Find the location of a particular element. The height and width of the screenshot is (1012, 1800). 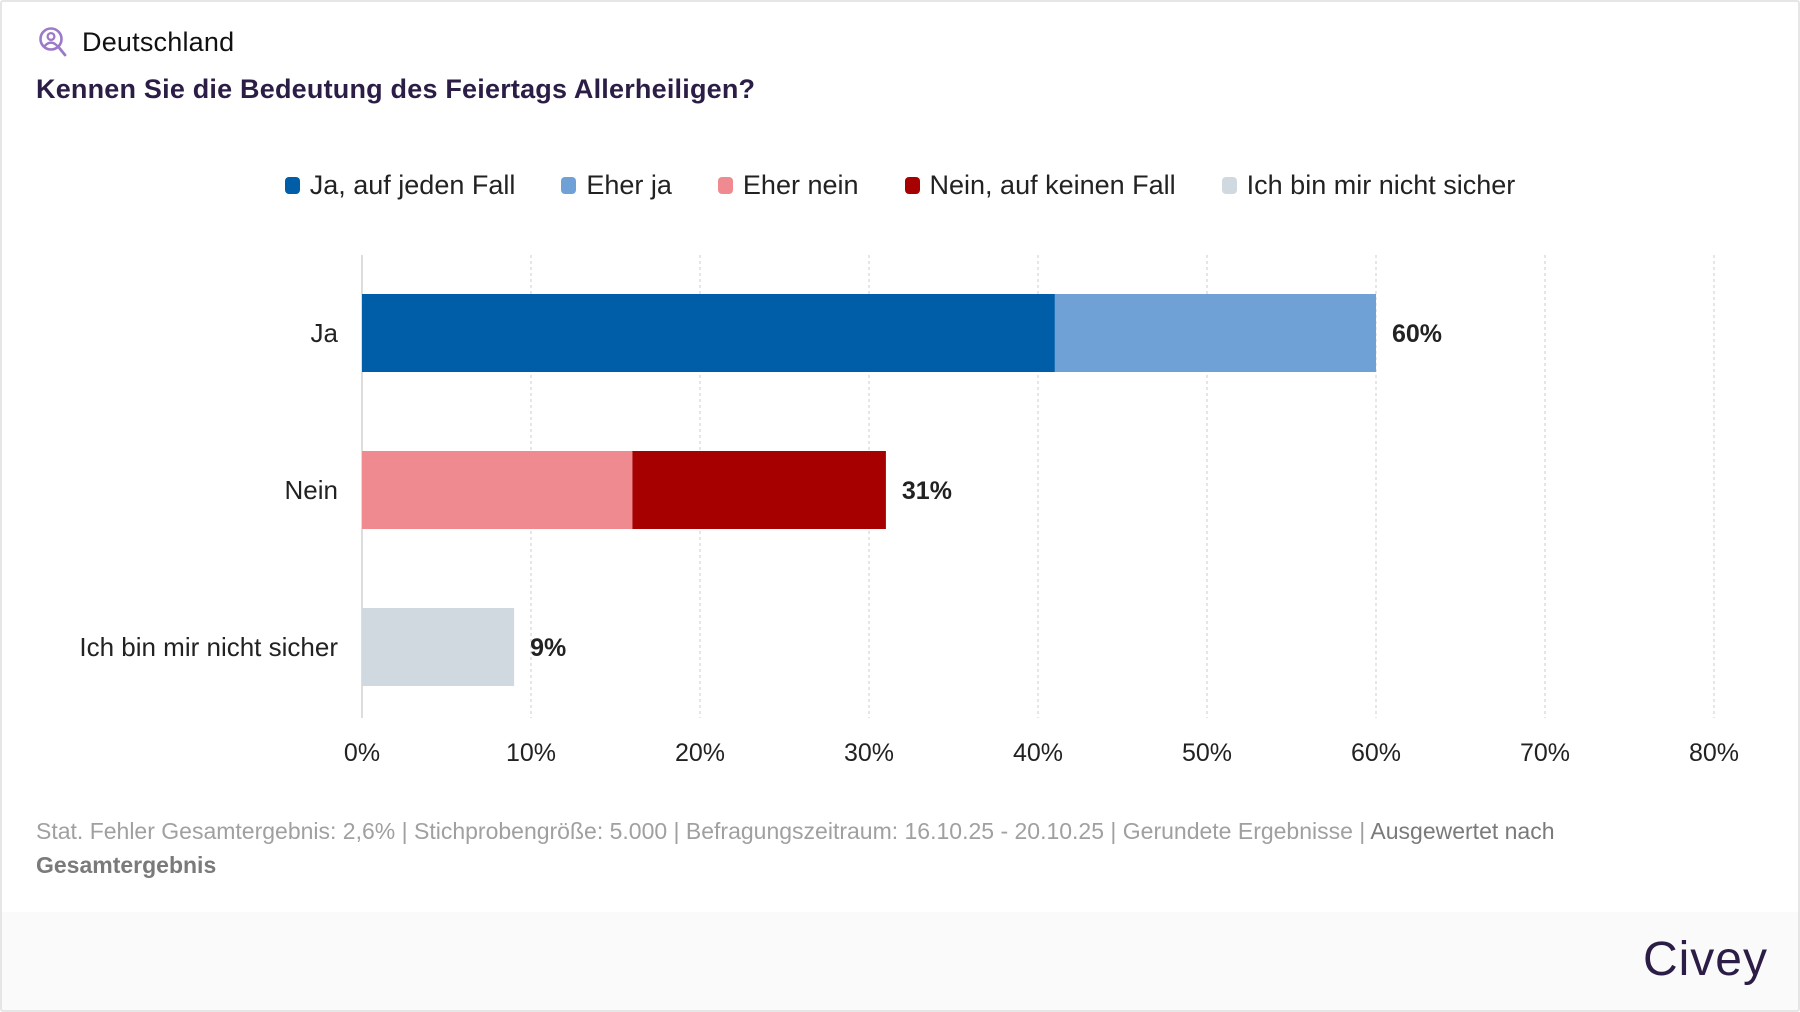

value-label: 9% is located at coordinates (548, 648).